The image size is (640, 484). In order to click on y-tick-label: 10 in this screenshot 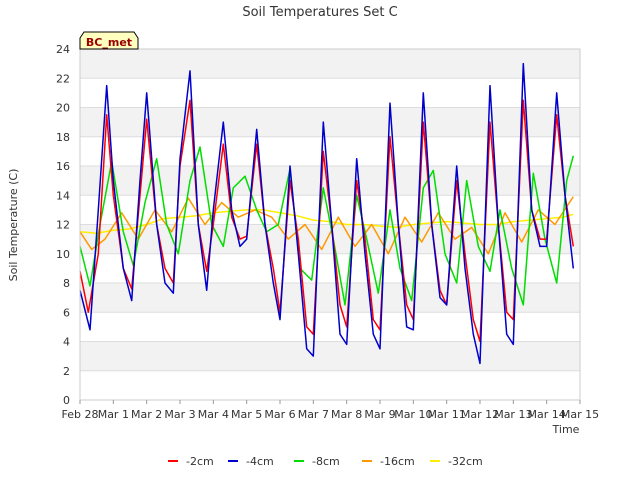, I will do `click(63, 254)`.